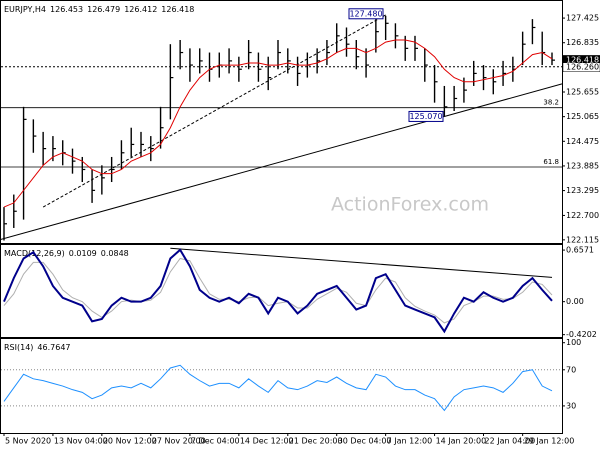 The width and height of the screenshot is (600, 450). I want to click on last-price-box, so click(581, 60).